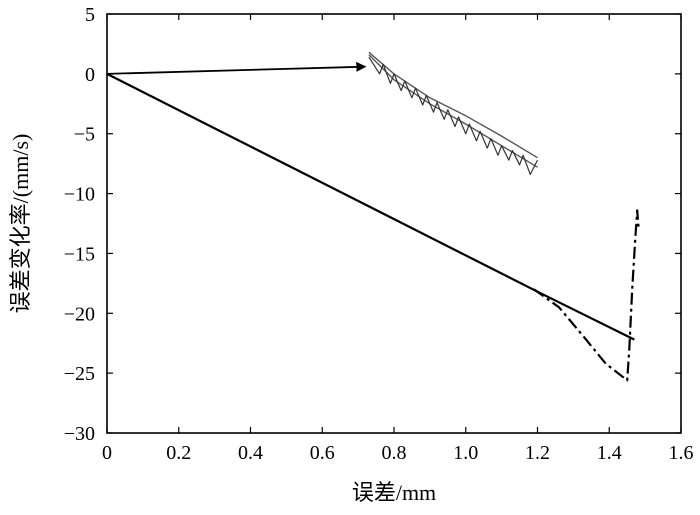 This screenshot has width=700, height=515. What do you see at coordinates (250, 453) in the screenshot?
I see `x-tick-label: 0.4` at bounding box center [250, 453].